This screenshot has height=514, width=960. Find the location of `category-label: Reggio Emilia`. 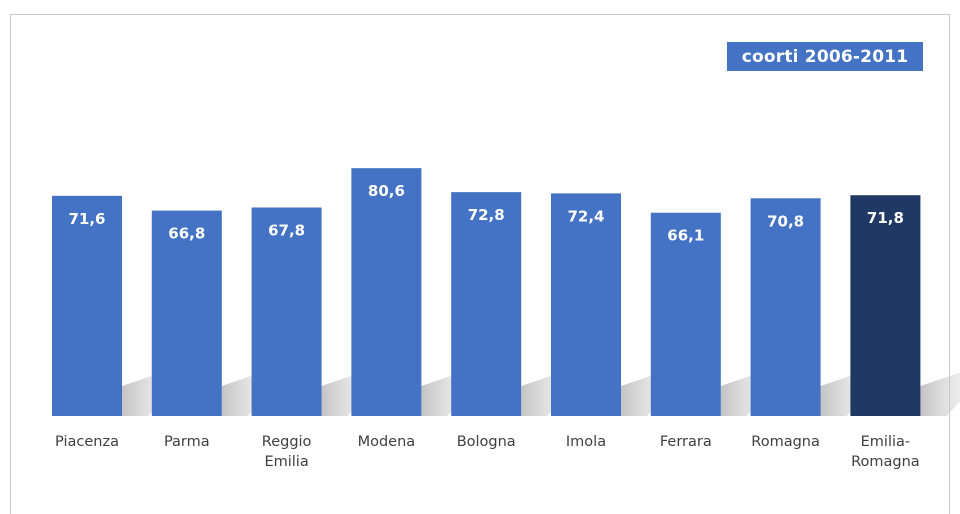

category-label: Reggio Emilia is located at coordinates (287, 452).